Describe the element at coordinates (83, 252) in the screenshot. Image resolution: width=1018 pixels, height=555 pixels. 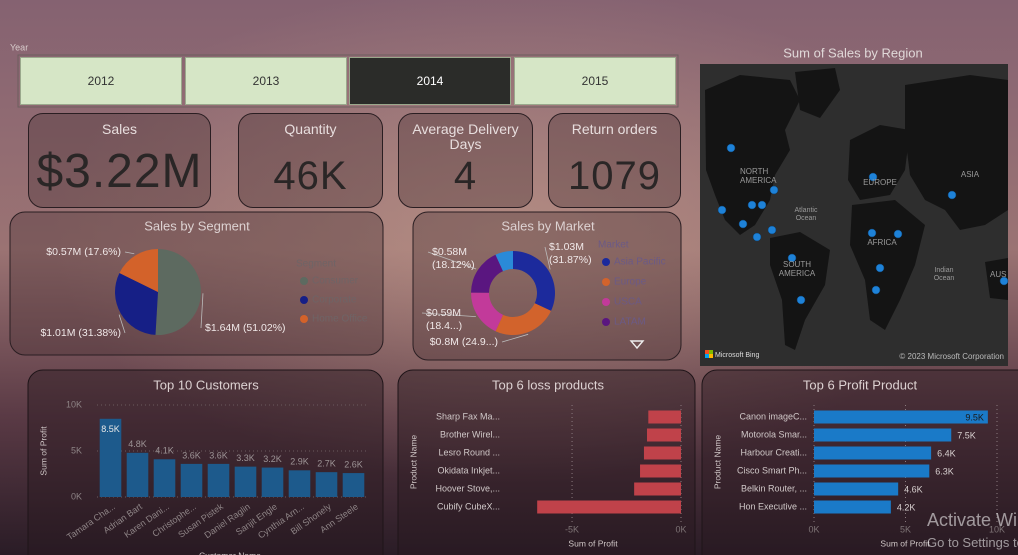
I see `data-label: $0.57M (17.6%)` at that location.